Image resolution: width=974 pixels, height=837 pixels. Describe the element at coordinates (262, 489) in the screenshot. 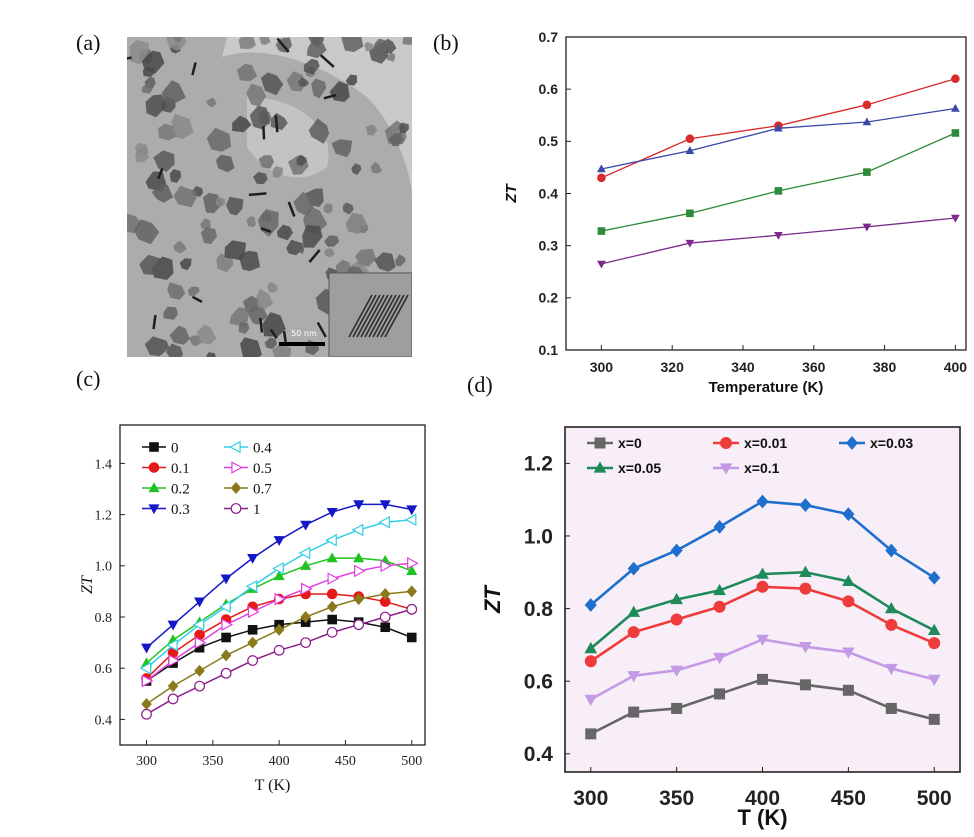

I see `legend-label: 0.7` at that location.